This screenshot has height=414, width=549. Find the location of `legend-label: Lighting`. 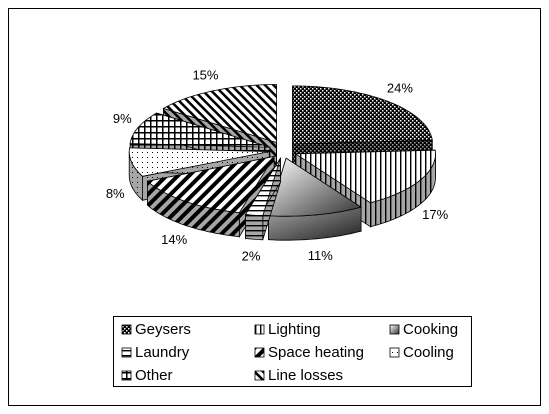

legend-label: Lighting is located at coordinates (294, 329).